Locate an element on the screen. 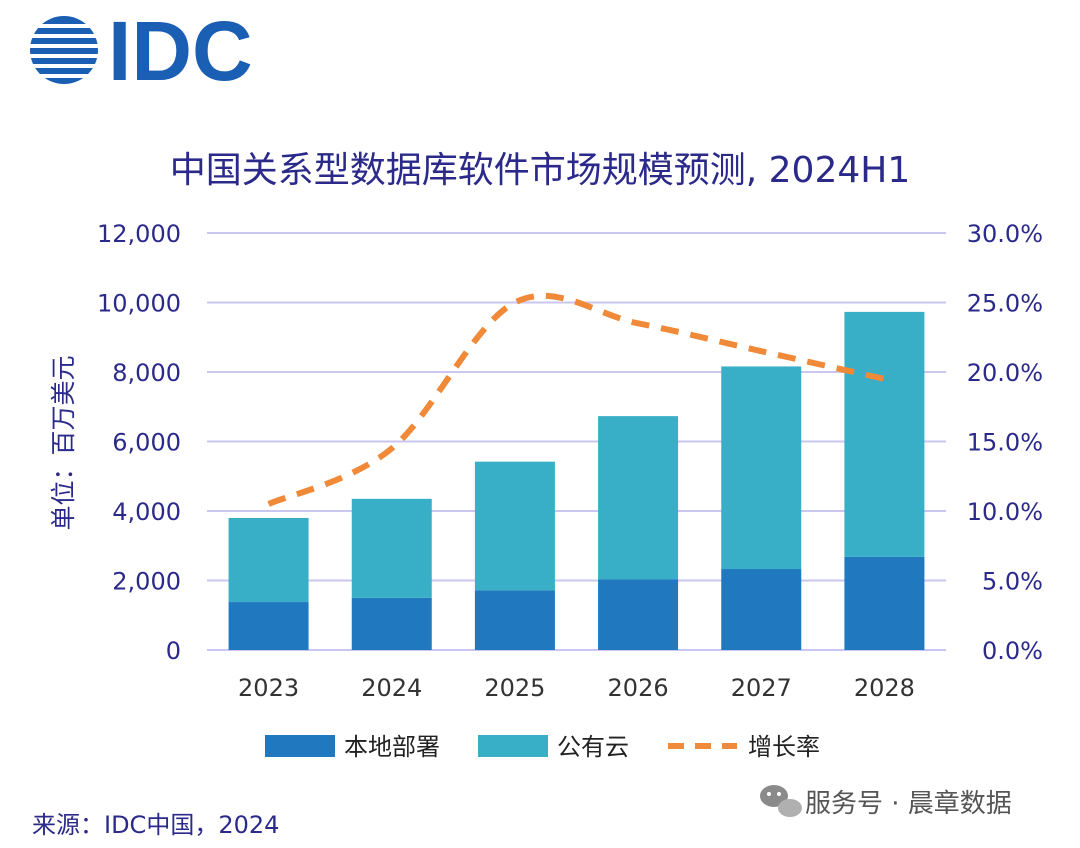 The image size is (1080, 848). y-tick-label: 4,000 is located at coordinates (146, 512).